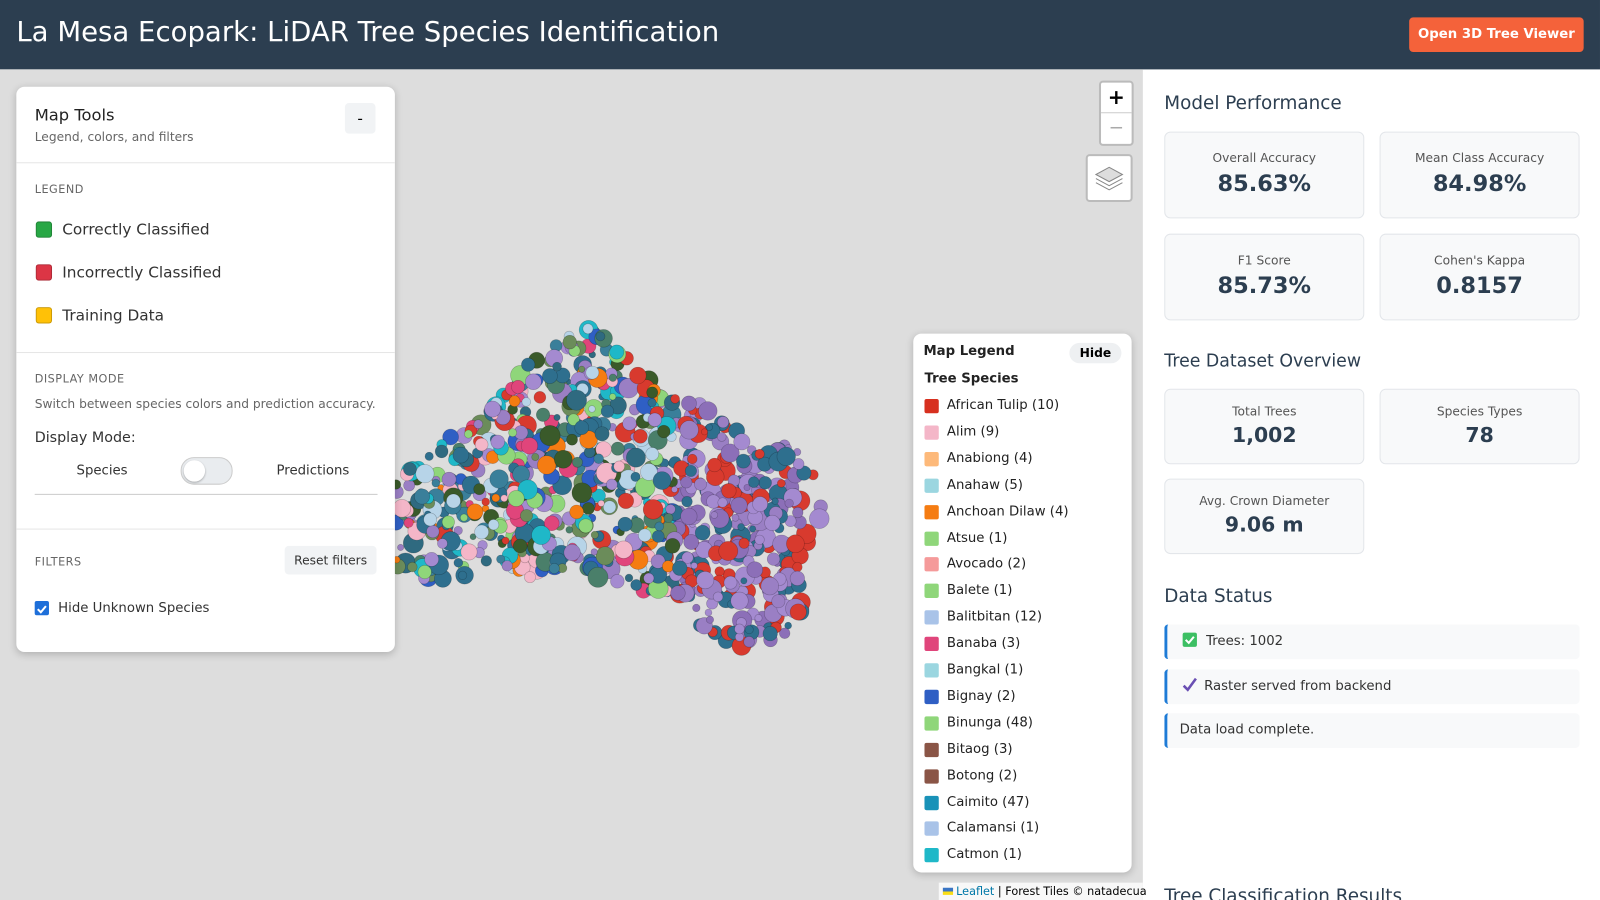  What do you see at coordinates (1095, 353) in the screenshot?
I see `hide-button: Hide` at bounding box center [1095, 353].